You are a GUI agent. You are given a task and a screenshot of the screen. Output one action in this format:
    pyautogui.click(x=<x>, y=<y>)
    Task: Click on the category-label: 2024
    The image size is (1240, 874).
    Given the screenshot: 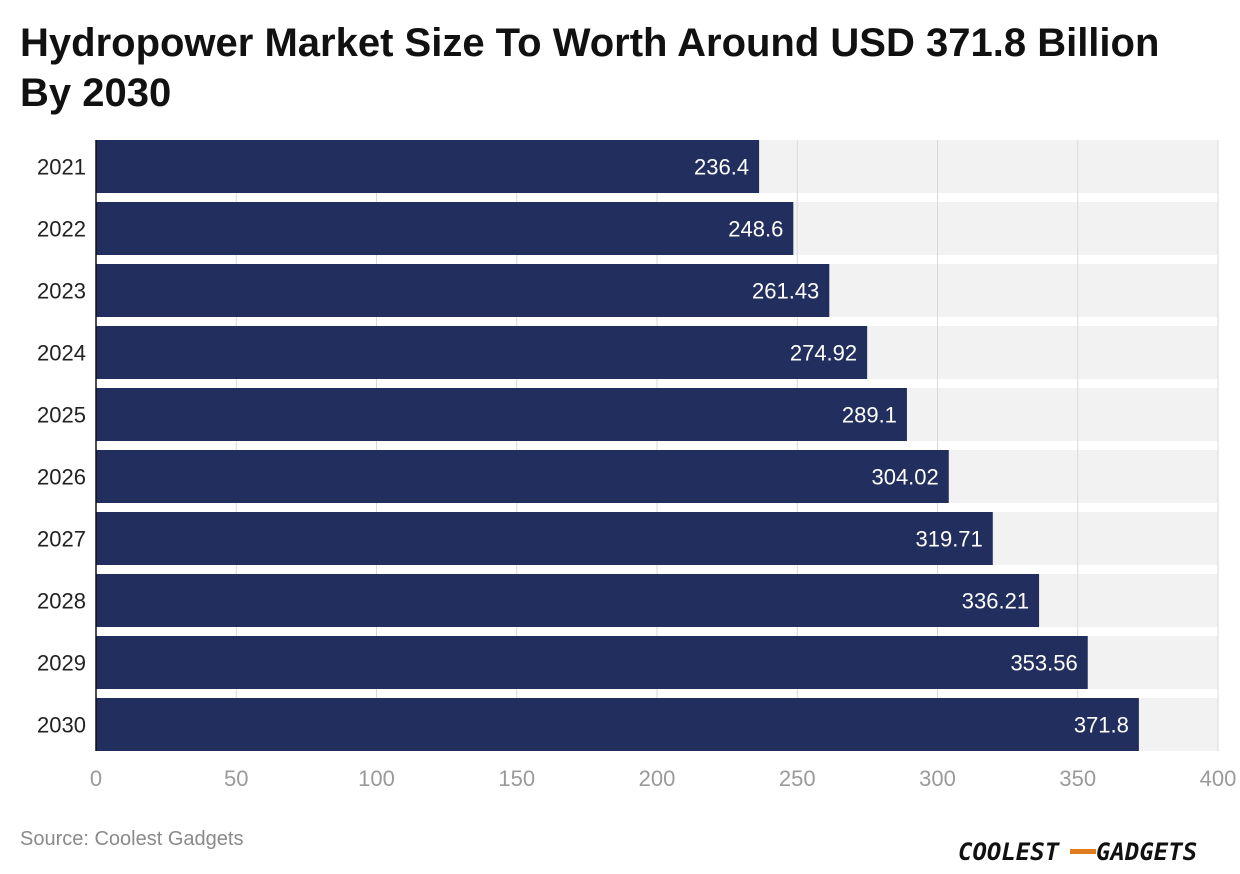 What is the action you would take?
    pyautogui.click(x=61, y=353)
    